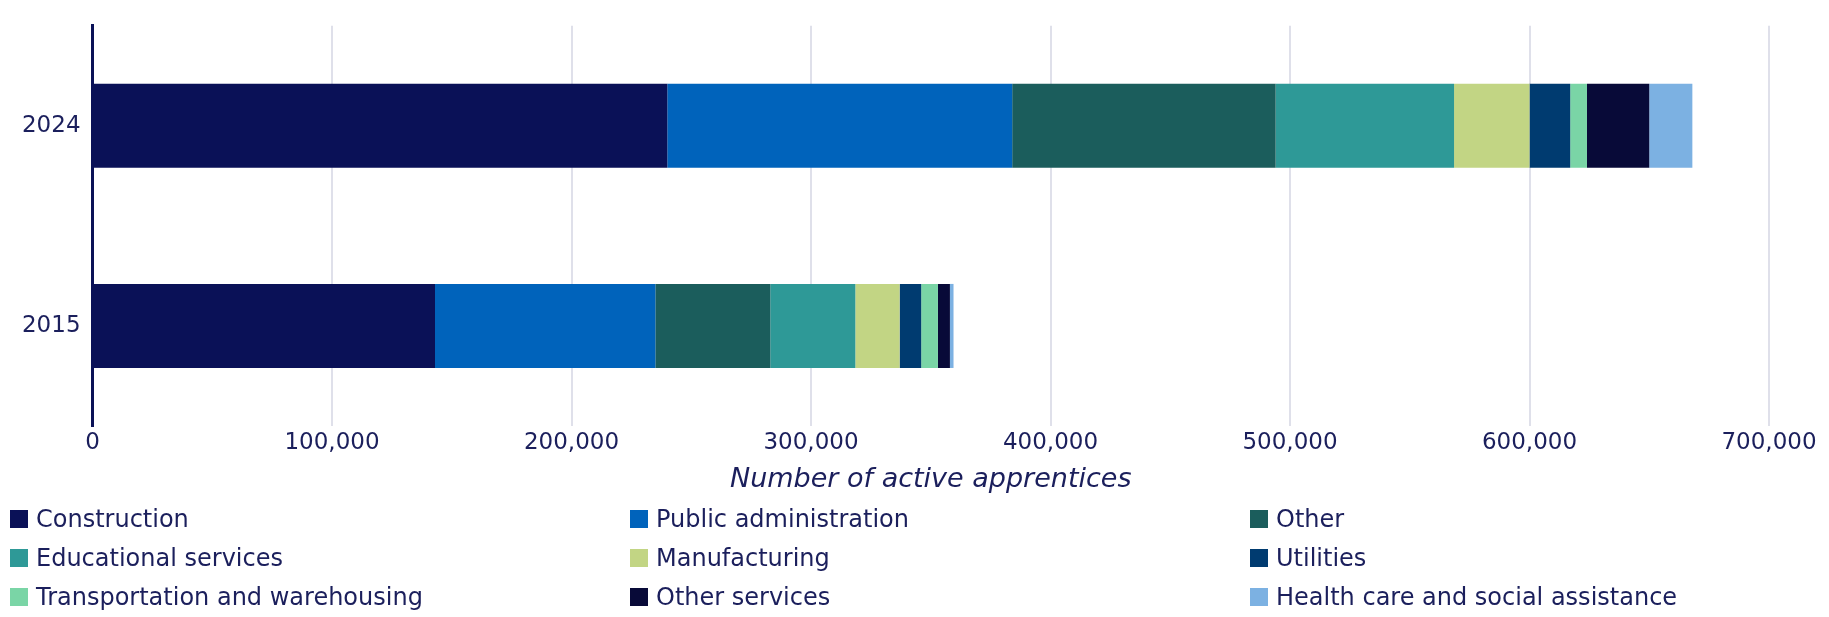 The image size is (1829, 617). I want to click on x-tick-label: 600,000, so click(1529, 440).